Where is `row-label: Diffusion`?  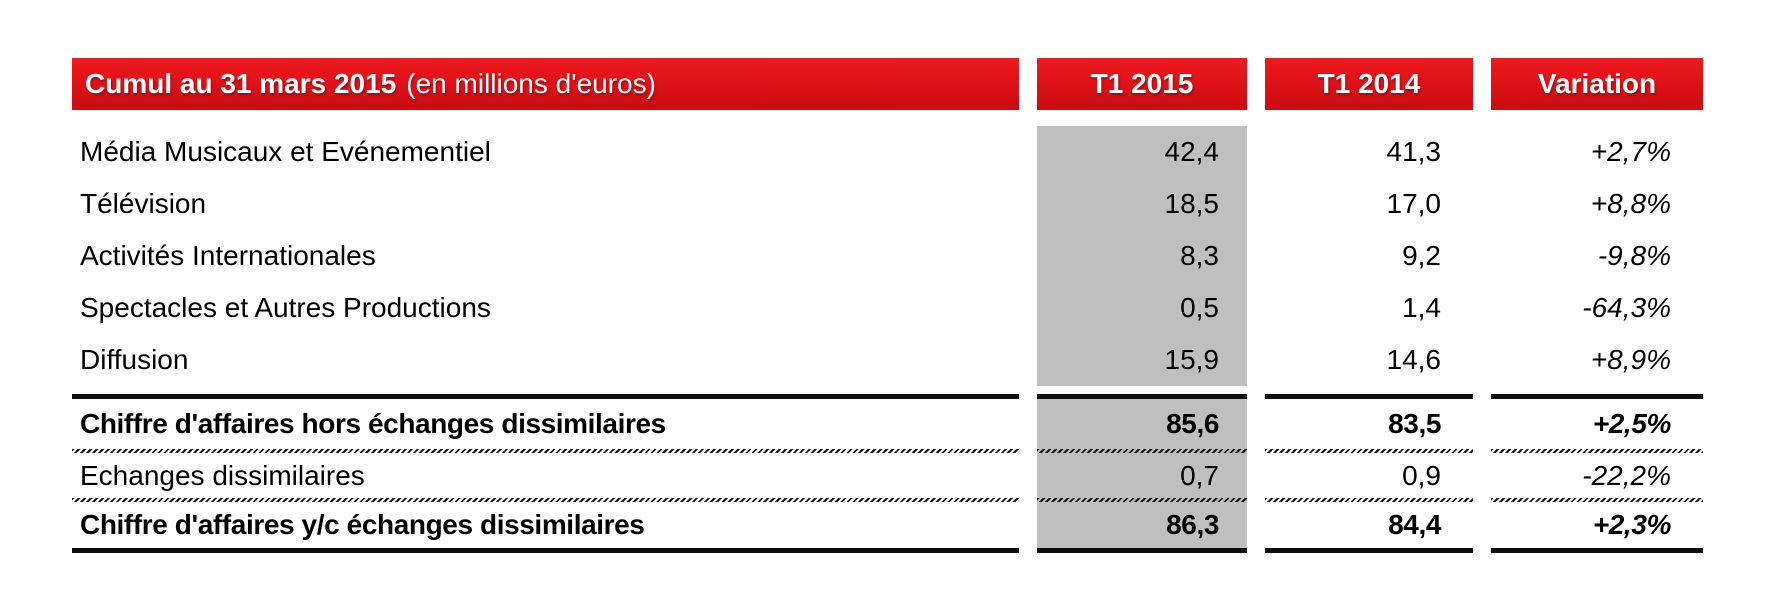 row-label: Diffusion is located at coordinates (134, 359).